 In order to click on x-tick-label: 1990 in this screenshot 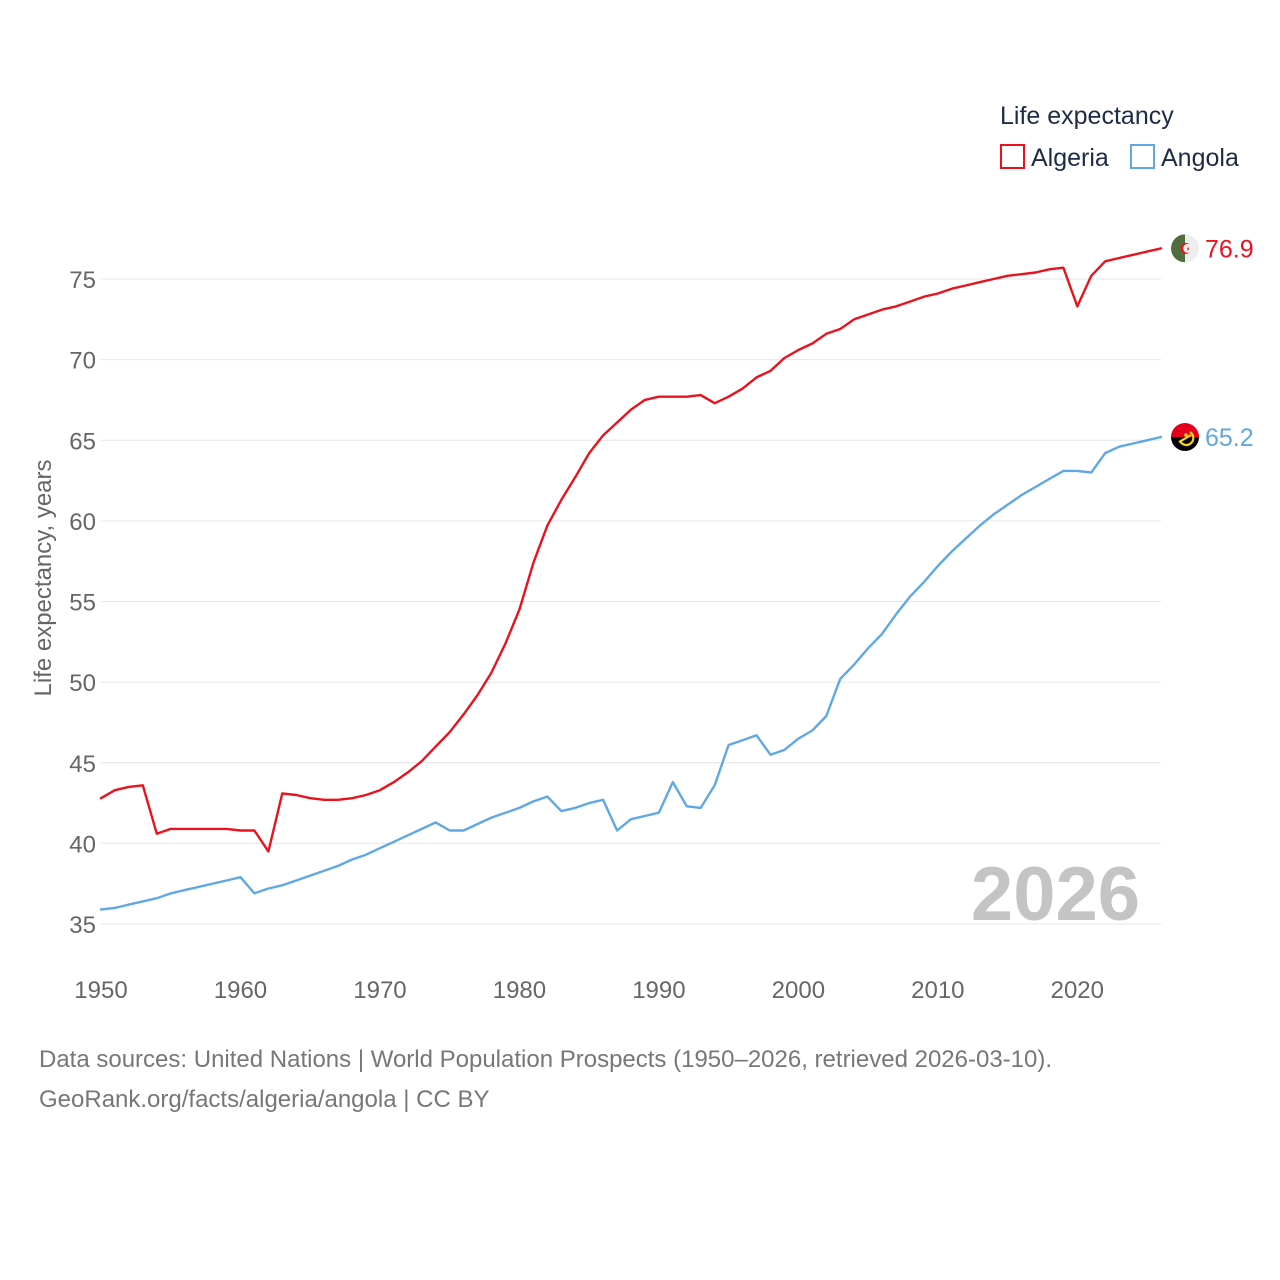, I will do `click(658, 990)`.